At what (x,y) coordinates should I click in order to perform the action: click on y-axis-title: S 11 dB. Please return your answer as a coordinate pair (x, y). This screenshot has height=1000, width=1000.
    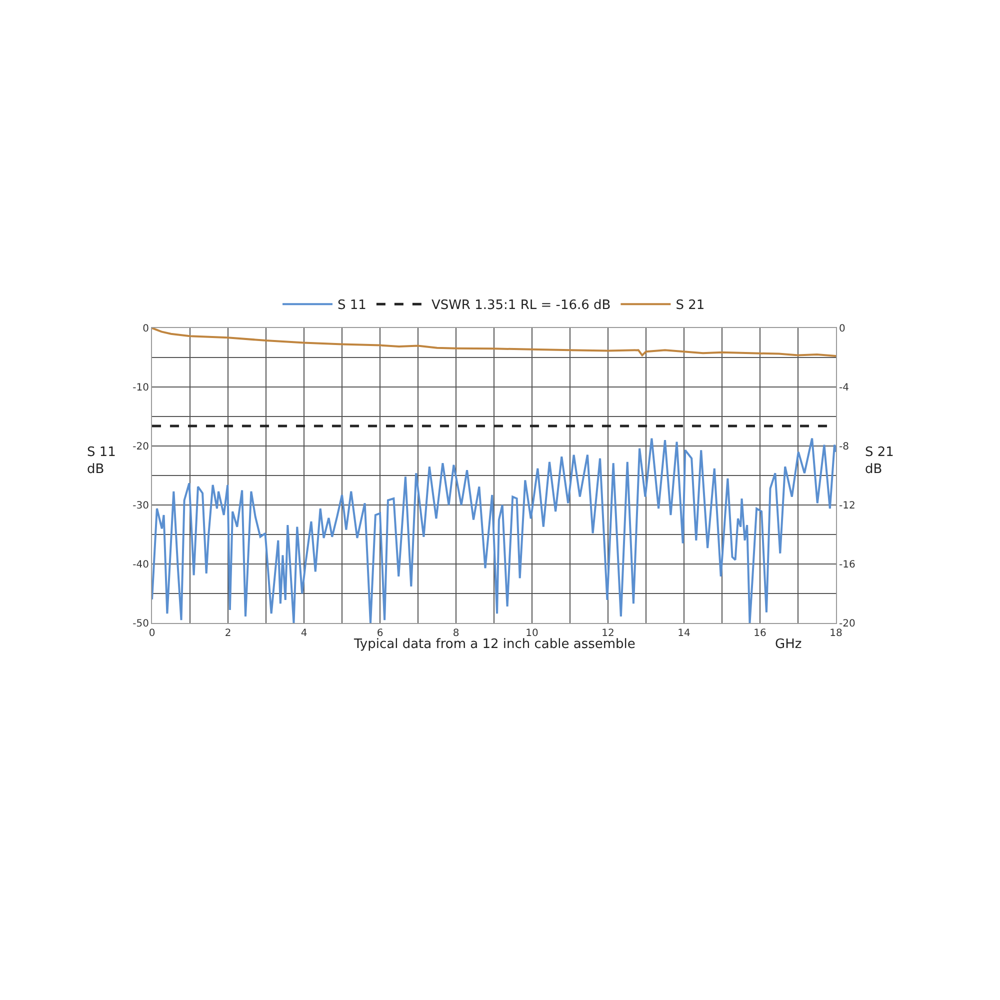
    Looking at the image, I should click on (101, 461).